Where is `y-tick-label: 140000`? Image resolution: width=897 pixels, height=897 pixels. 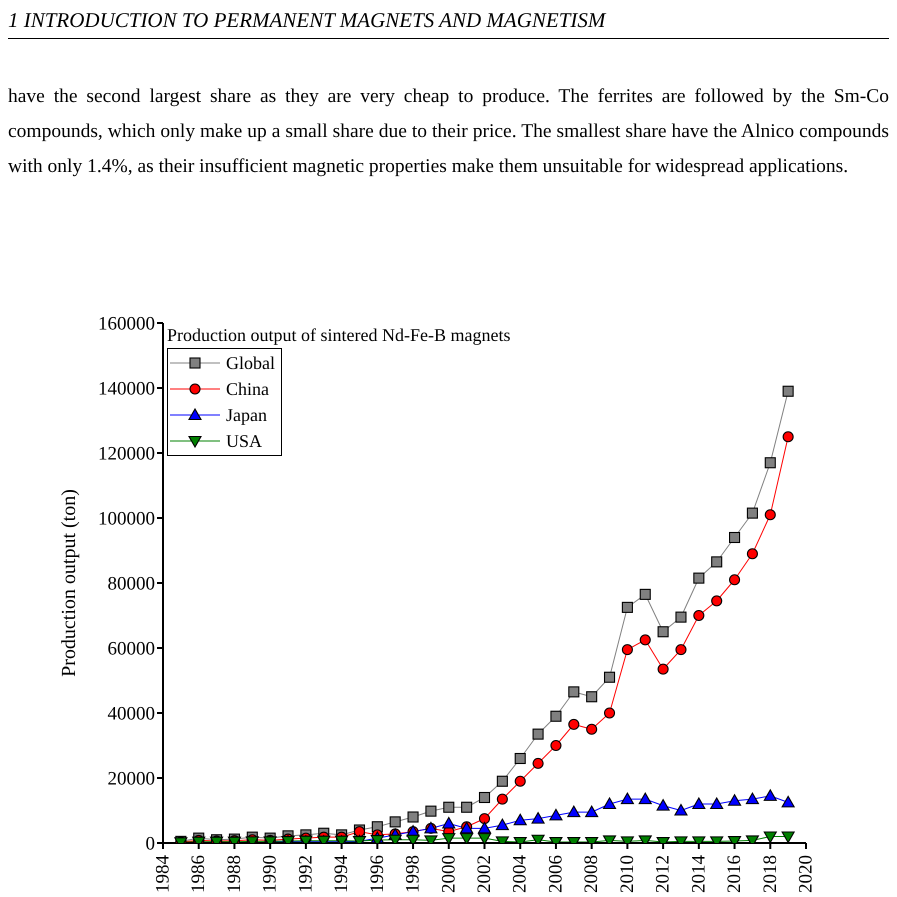 y-tick-label: 140000 is located at coordinates (126, 389).